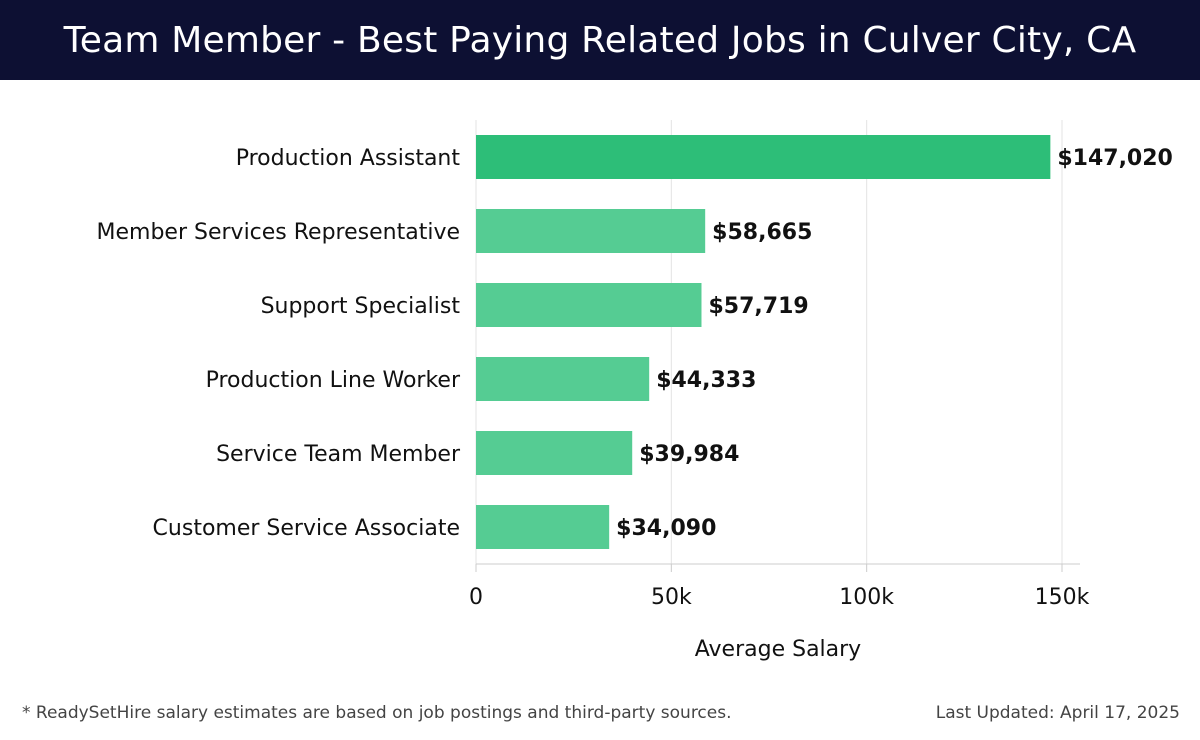 Image resolution: width=1200 pixels, height=740 pixels. I want to click on category-label: Production Line Worker, so click(333, 380).